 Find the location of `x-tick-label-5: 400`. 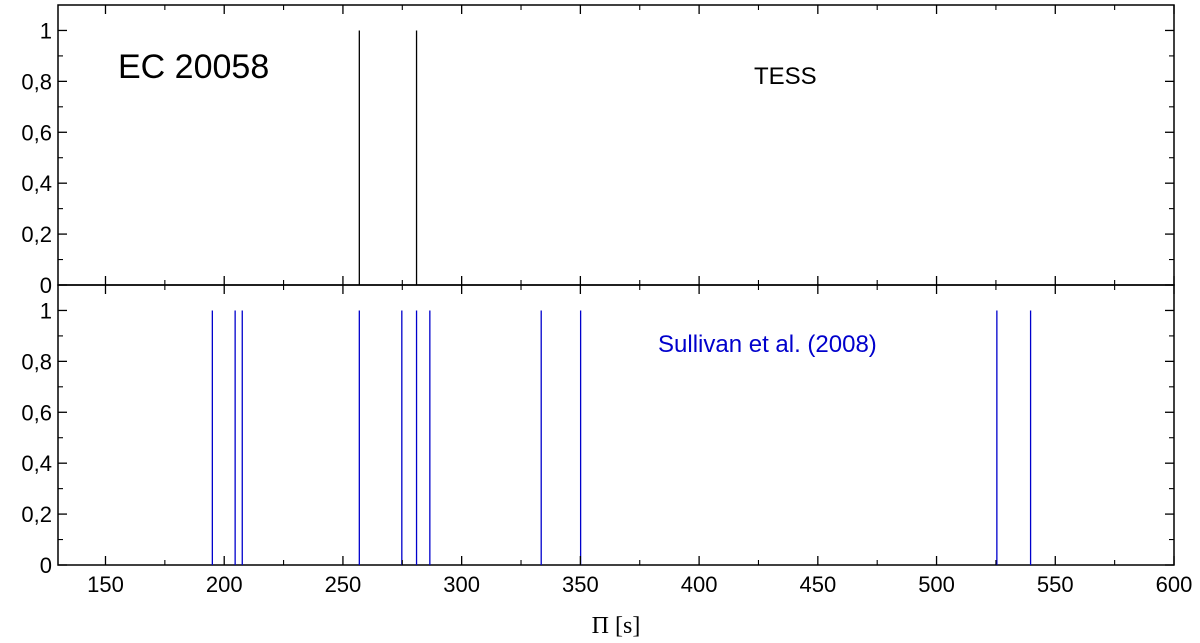

x-tick-label-5: 400 is located at coordinates (699, 584).